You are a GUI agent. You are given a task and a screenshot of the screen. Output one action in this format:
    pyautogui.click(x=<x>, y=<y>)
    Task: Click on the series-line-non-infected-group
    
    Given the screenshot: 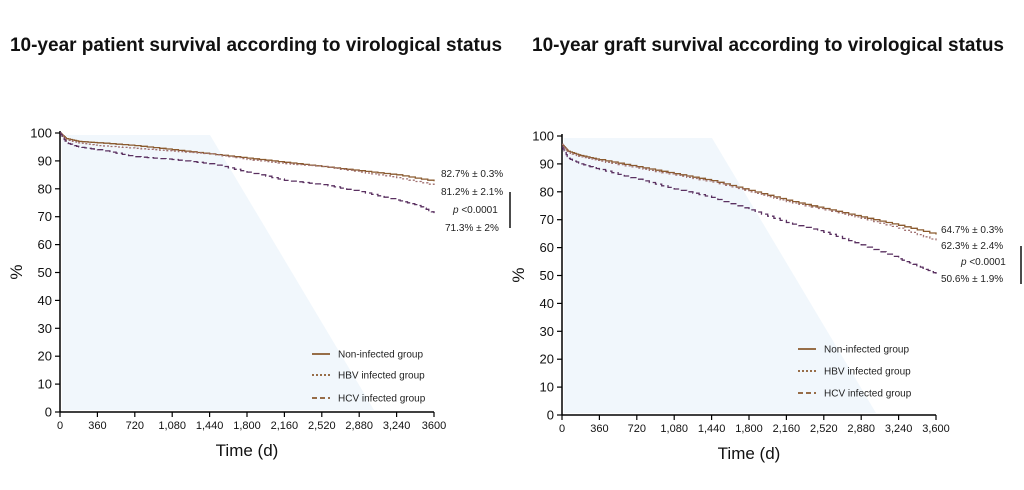 What is the action you would take?
    pyautogui.click(x=749, y=189)
    